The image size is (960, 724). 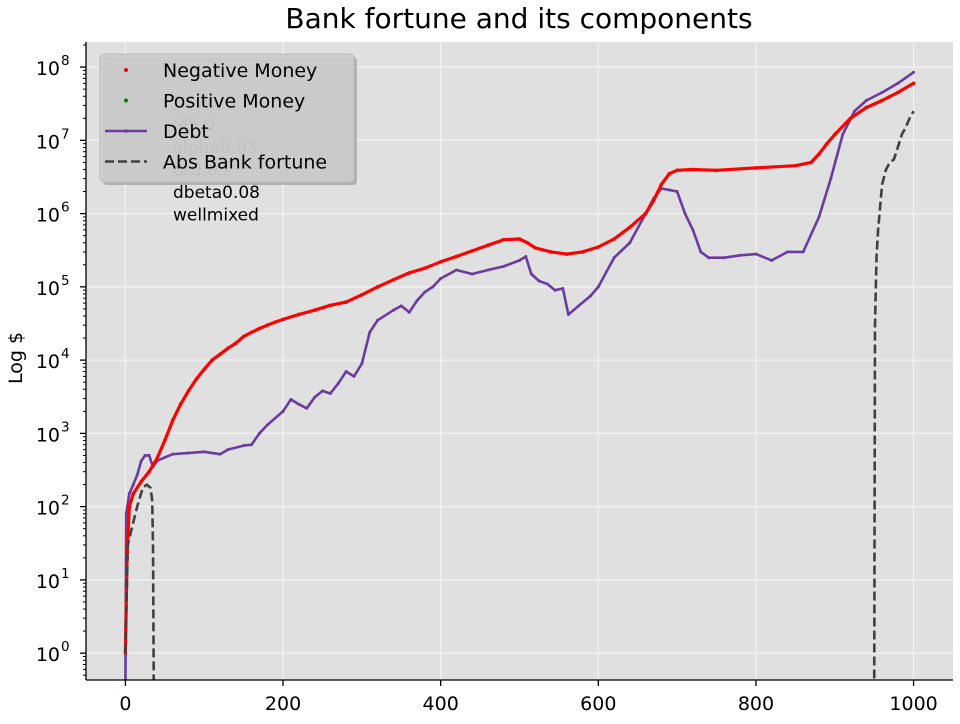 I want to click on y-tick-label-5: 10 5, so click(x=53, y=286).